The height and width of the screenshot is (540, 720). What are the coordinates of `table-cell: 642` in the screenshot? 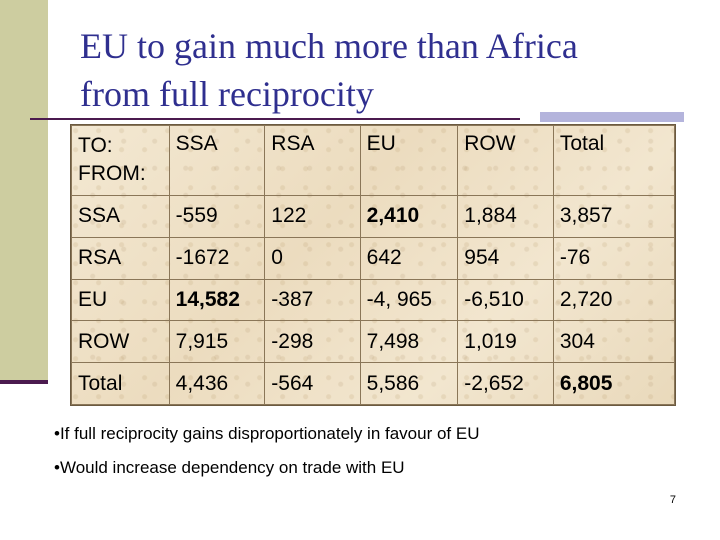 It's located at (409, 258).